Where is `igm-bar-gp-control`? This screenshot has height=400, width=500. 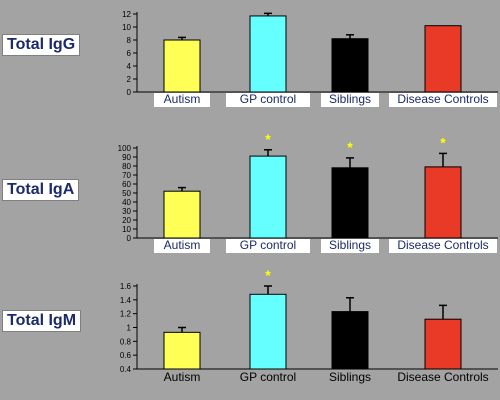
igm-bar-gp-control is located at coordinates (268, 331).